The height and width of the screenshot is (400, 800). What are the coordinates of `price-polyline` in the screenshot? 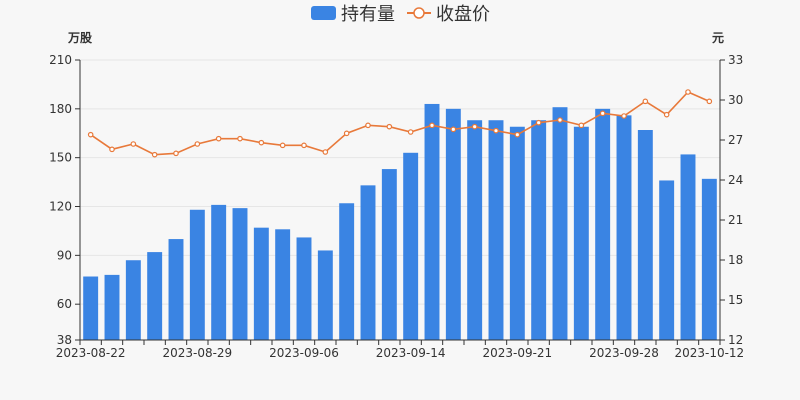 It's located at (400, 123).